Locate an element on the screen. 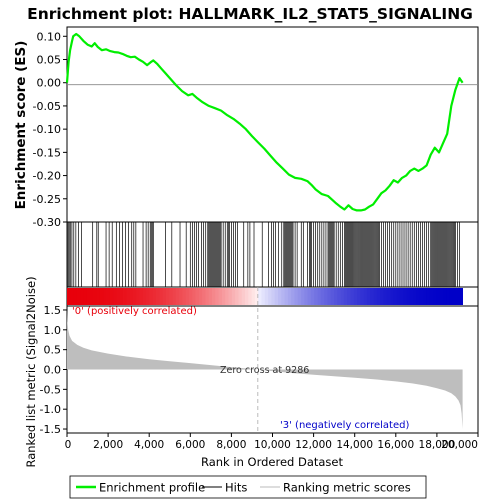  x-tick-label: 12,000 is located at coordinates (313, 445).